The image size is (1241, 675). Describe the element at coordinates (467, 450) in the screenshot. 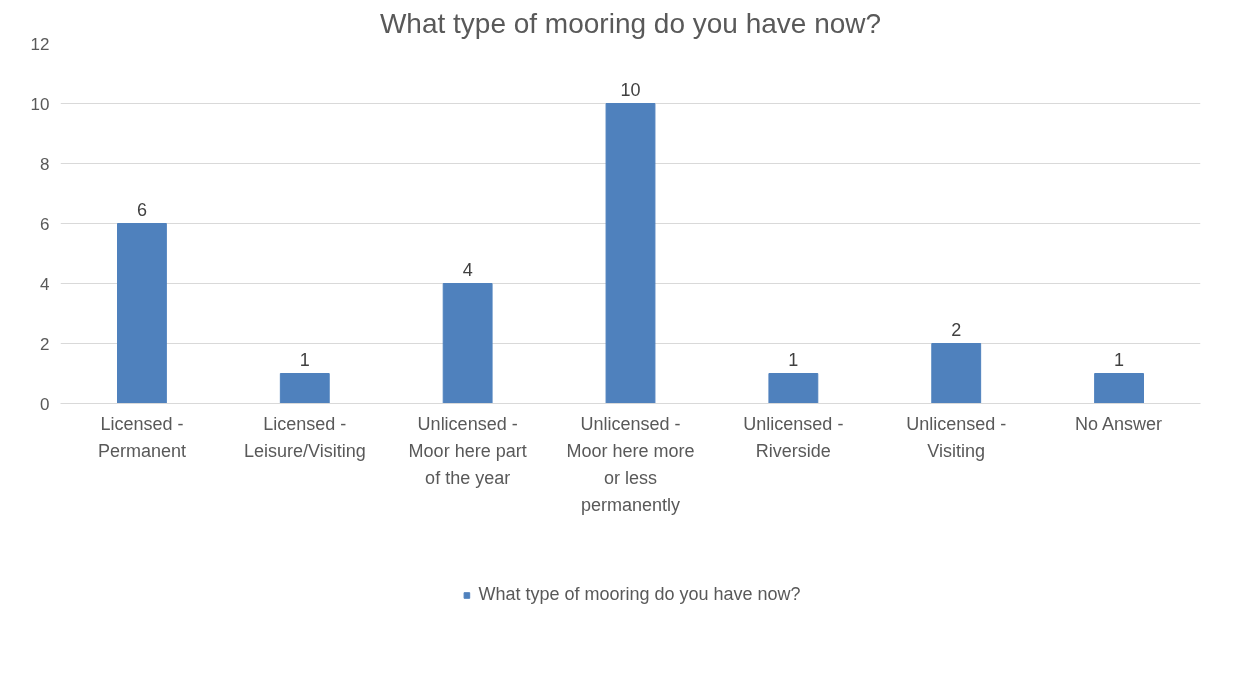

I see `x-tick-label: Unlicensed - Moor here part of the year` at that location.